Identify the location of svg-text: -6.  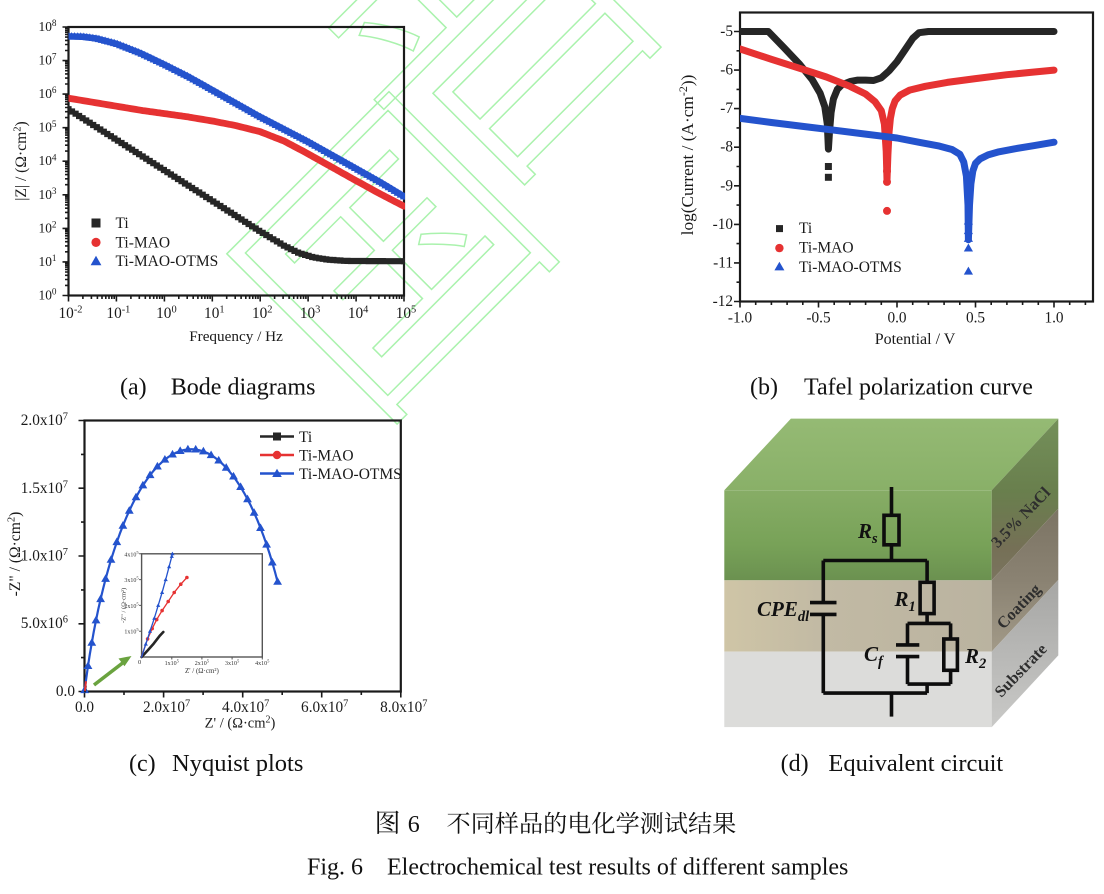
(726, 70).